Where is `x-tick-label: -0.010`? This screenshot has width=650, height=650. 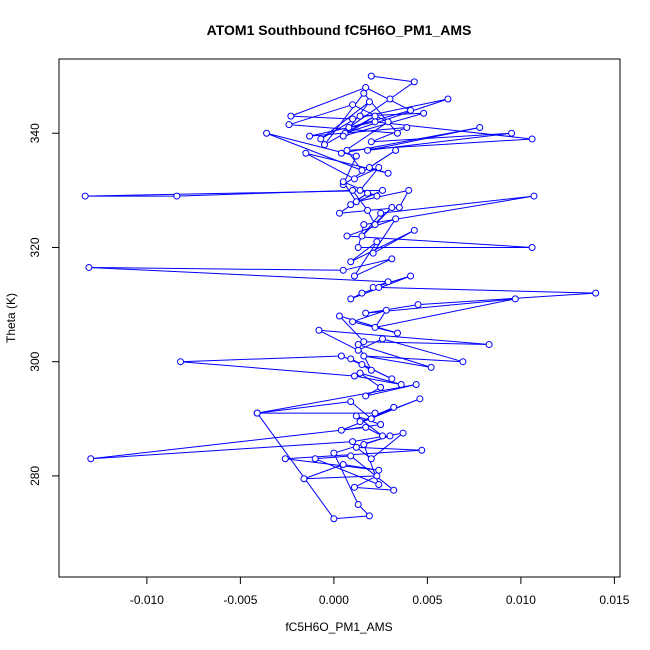 x-tick-label: -0.010 is located at coordinates (147, 600).